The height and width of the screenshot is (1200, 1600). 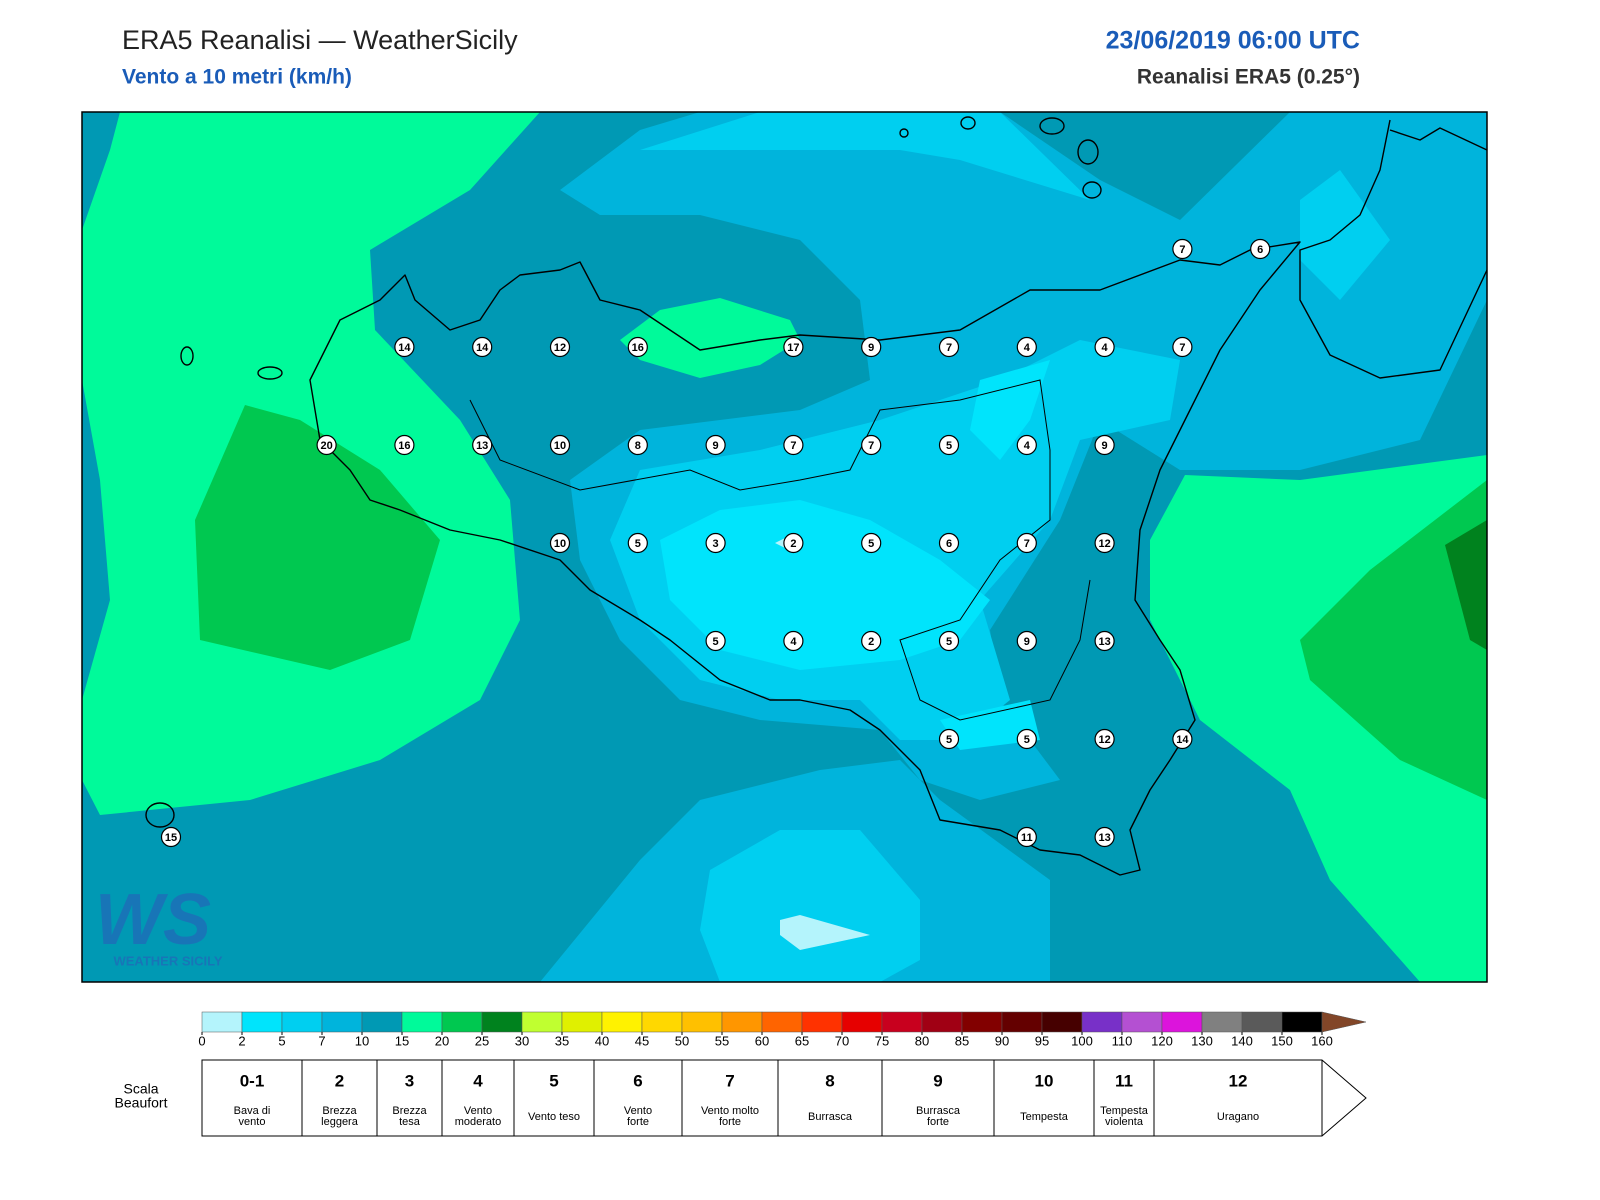 What do you see at coordinates (722, 1040) in the screenshot?
I see `colorbar-tick-label: 55` at bounding box center [722, 1040].